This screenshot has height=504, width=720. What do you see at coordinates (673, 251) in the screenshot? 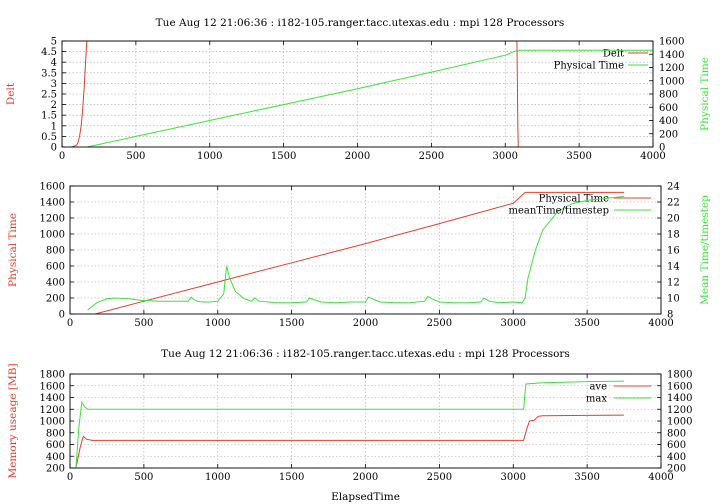
I see `y-right-tick-label: 16` at bounding box center [673, 251].